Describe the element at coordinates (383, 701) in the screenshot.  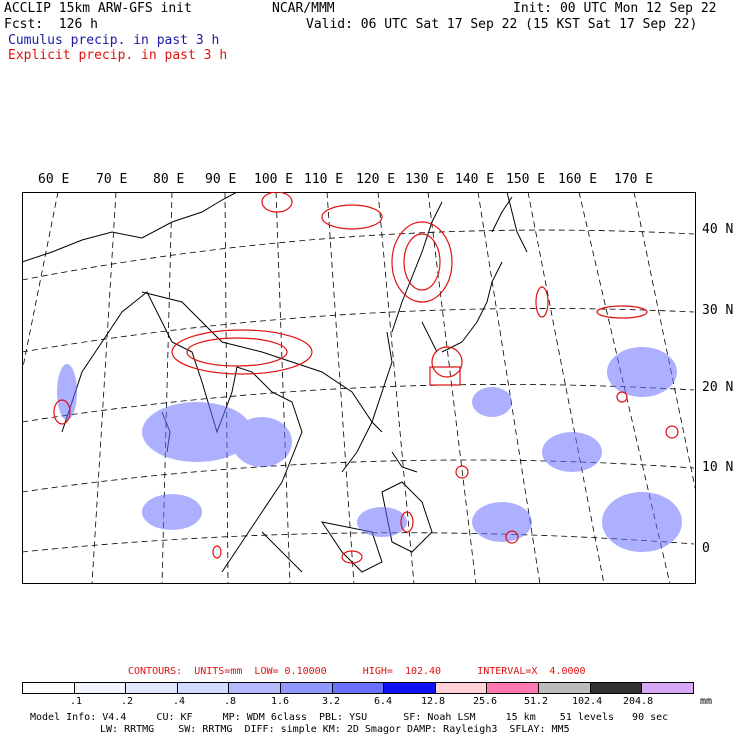
I see `scale-tick: 6.4` at that location.